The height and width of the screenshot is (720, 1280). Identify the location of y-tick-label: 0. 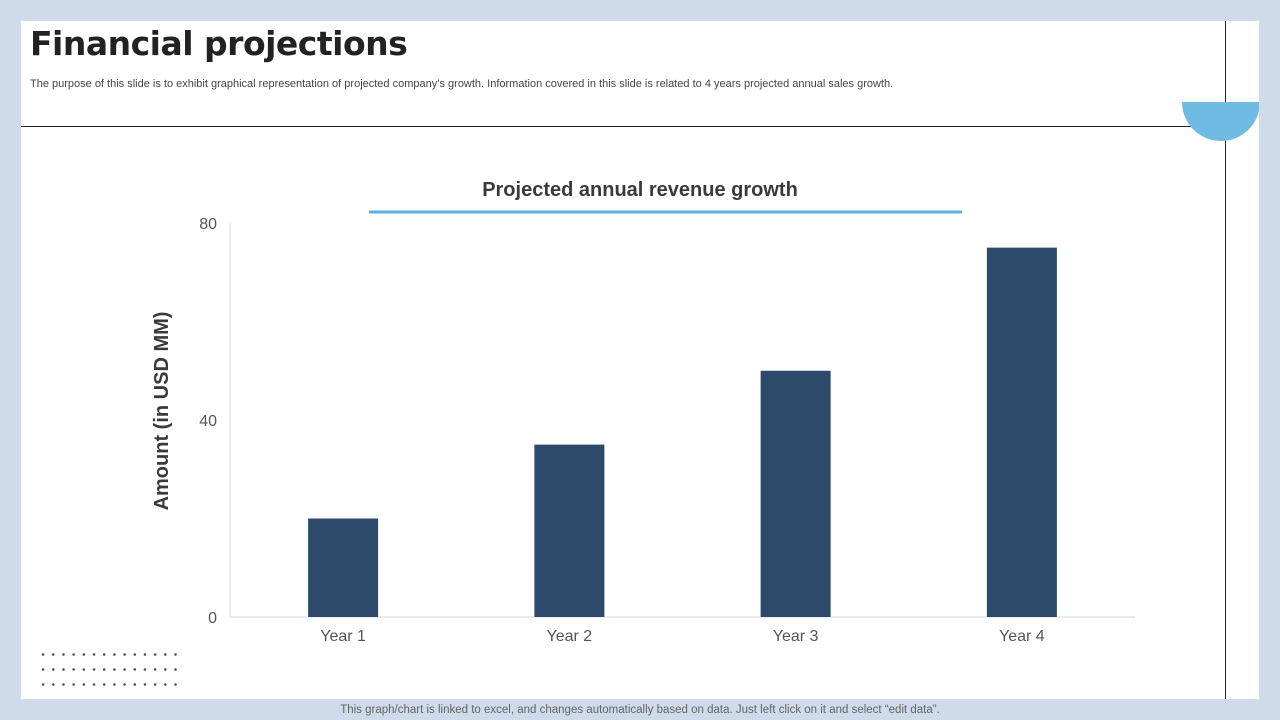
(212, 618).